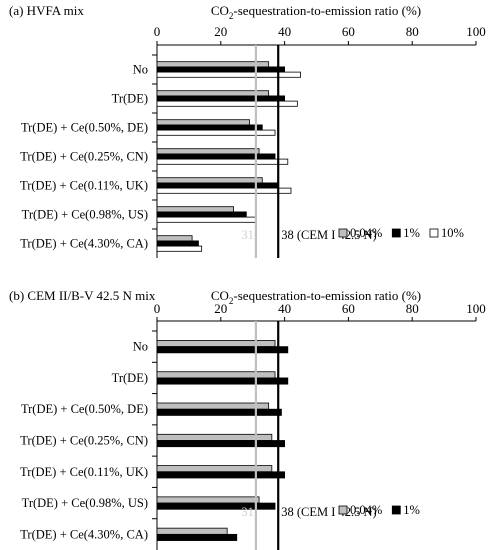  I want to click on panel-a-x-tick-label: 100, so click(476, 31).